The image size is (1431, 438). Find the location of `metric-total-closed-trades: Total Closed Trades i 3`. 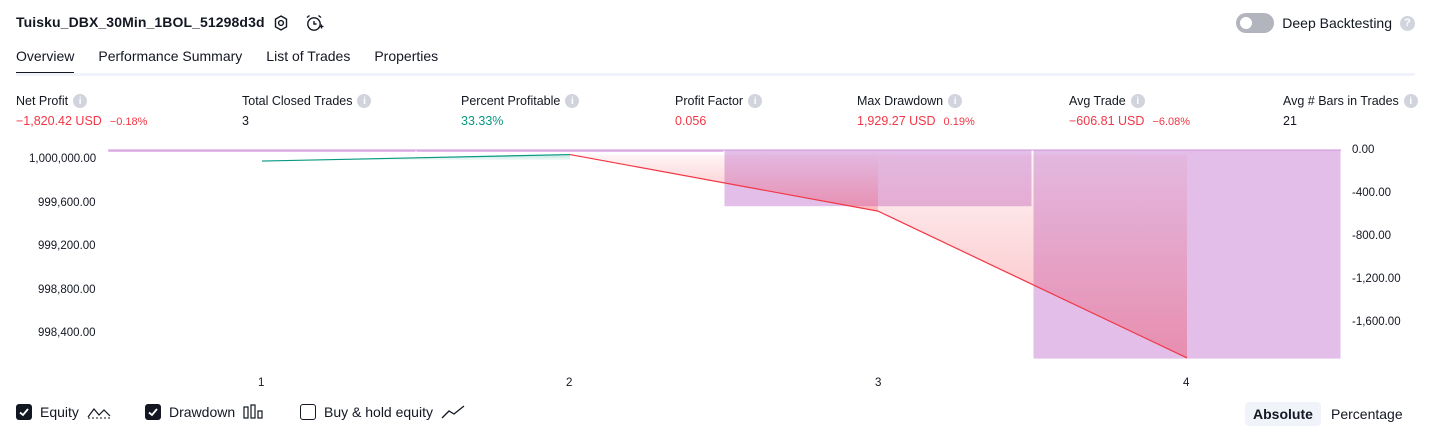

metric-total-closed-trades: Total Closed Trades i 3 is located at coordinates (307, 111).